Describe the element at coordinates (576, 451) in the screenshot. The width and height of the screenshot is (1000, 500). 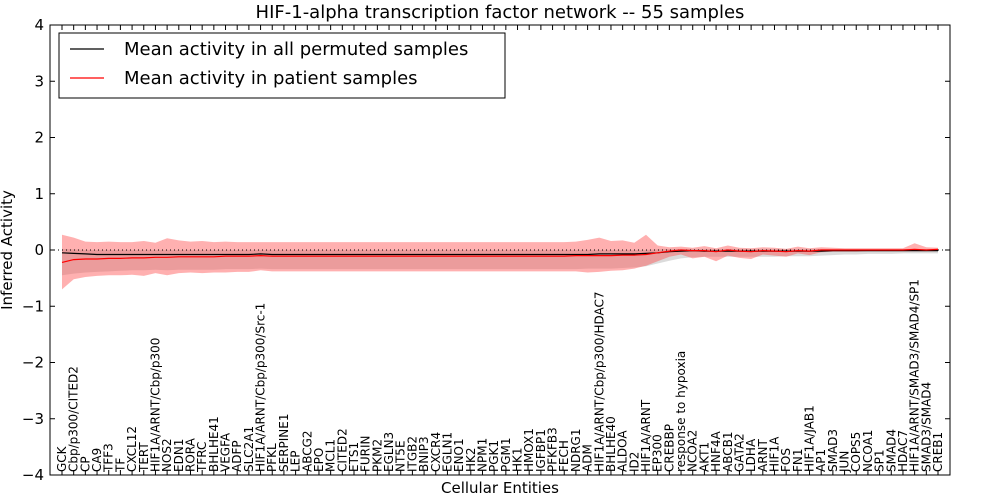
I see `x-tick-label: NDRG1` at that location.